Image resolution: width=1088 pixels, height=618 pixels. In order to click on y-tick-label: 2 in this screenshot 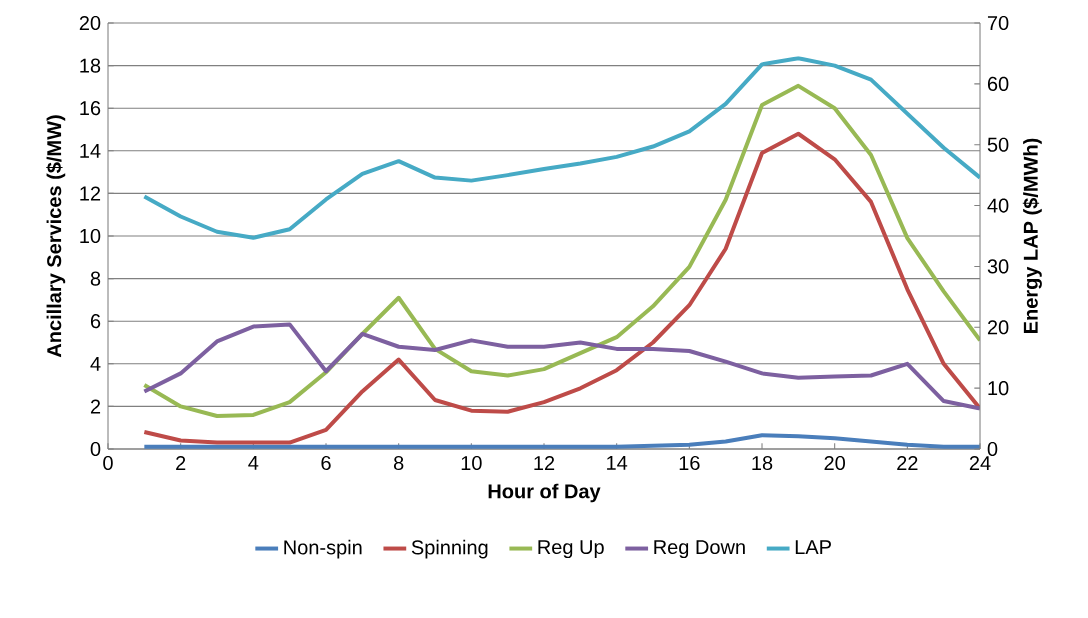, I will do `click(95, 406)`.